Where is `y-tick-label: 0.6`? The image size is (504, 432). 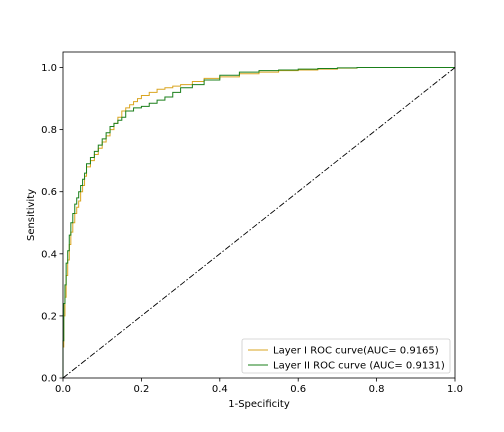 y-tick-label: 0.6 is located at coordinates (49, 192).